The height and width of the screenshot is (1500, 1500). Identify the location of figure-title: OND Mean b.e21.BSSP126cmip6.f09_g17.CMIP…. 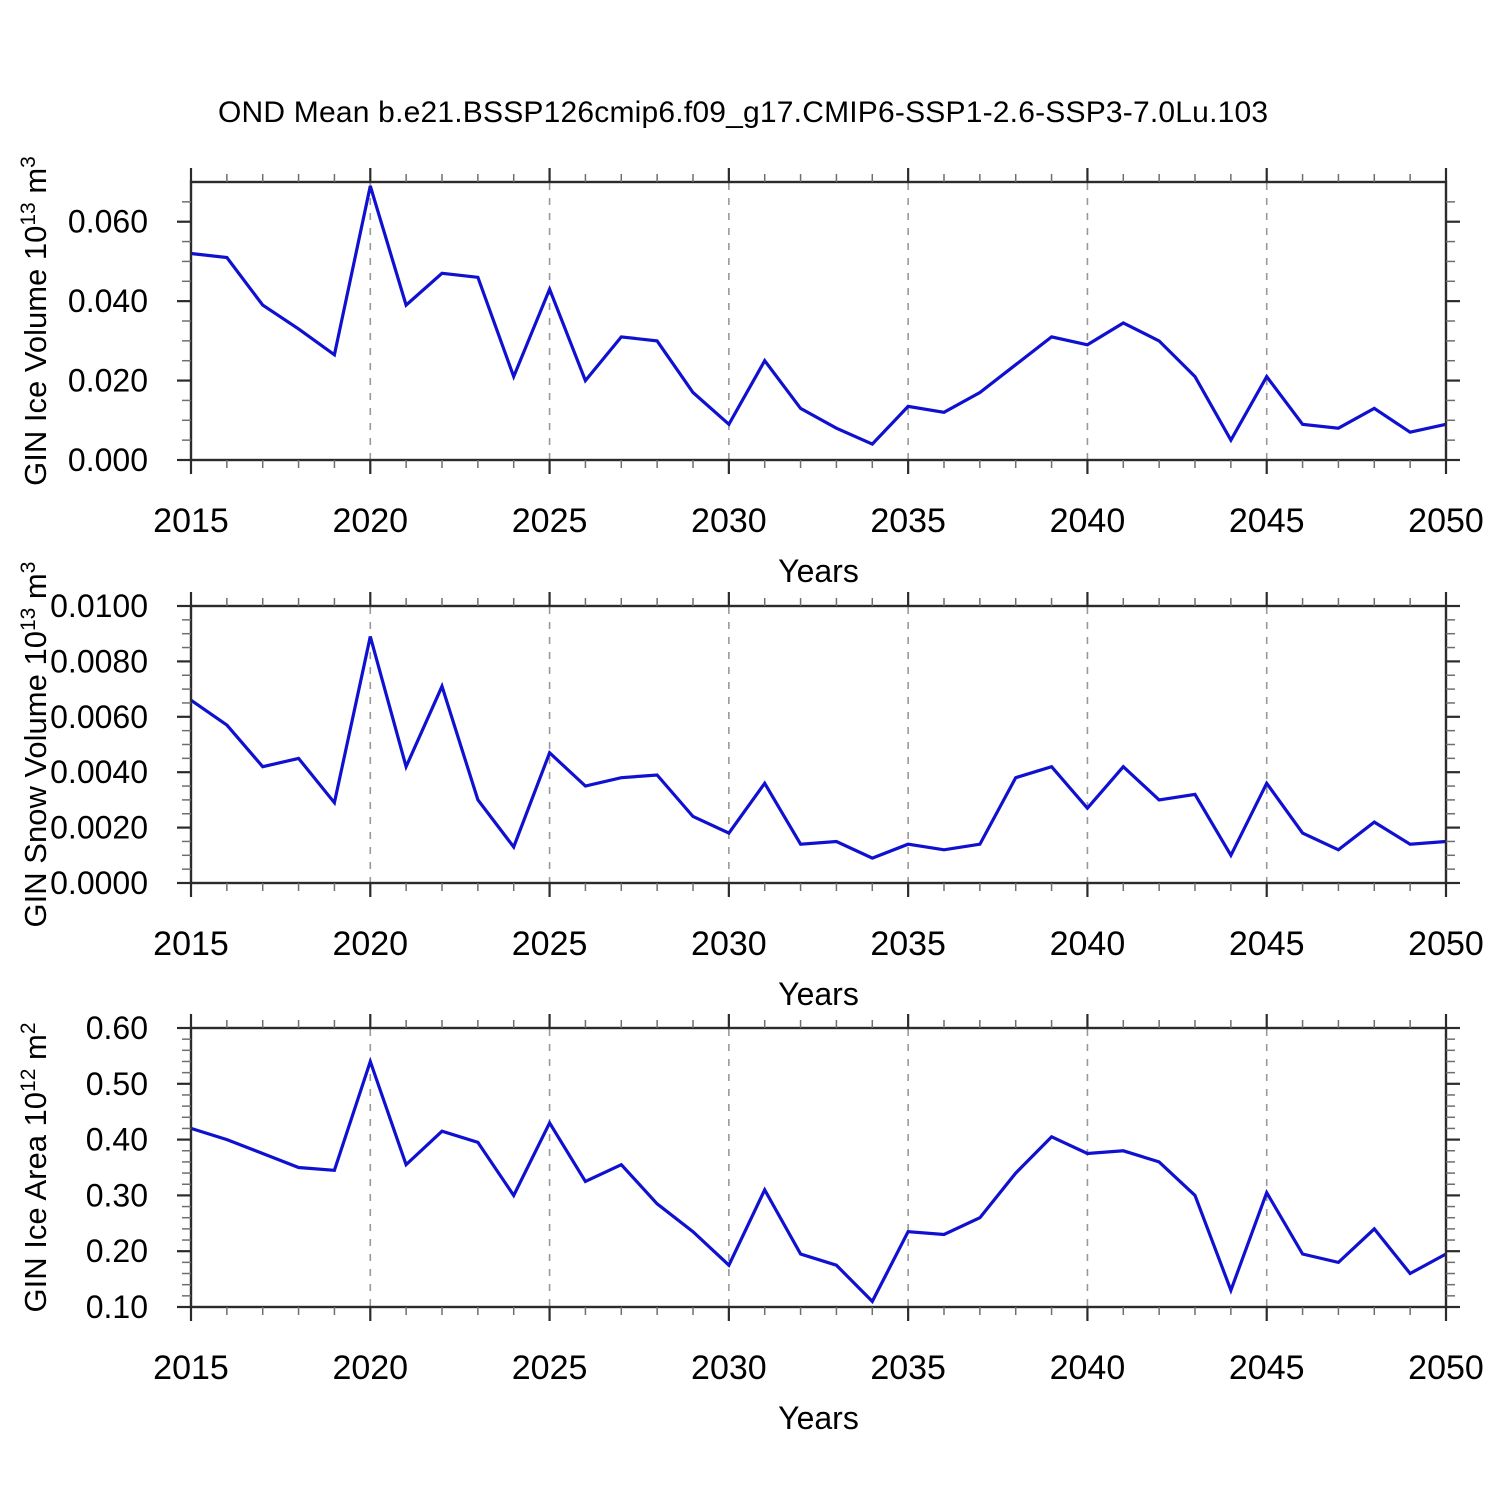
(743, 112).